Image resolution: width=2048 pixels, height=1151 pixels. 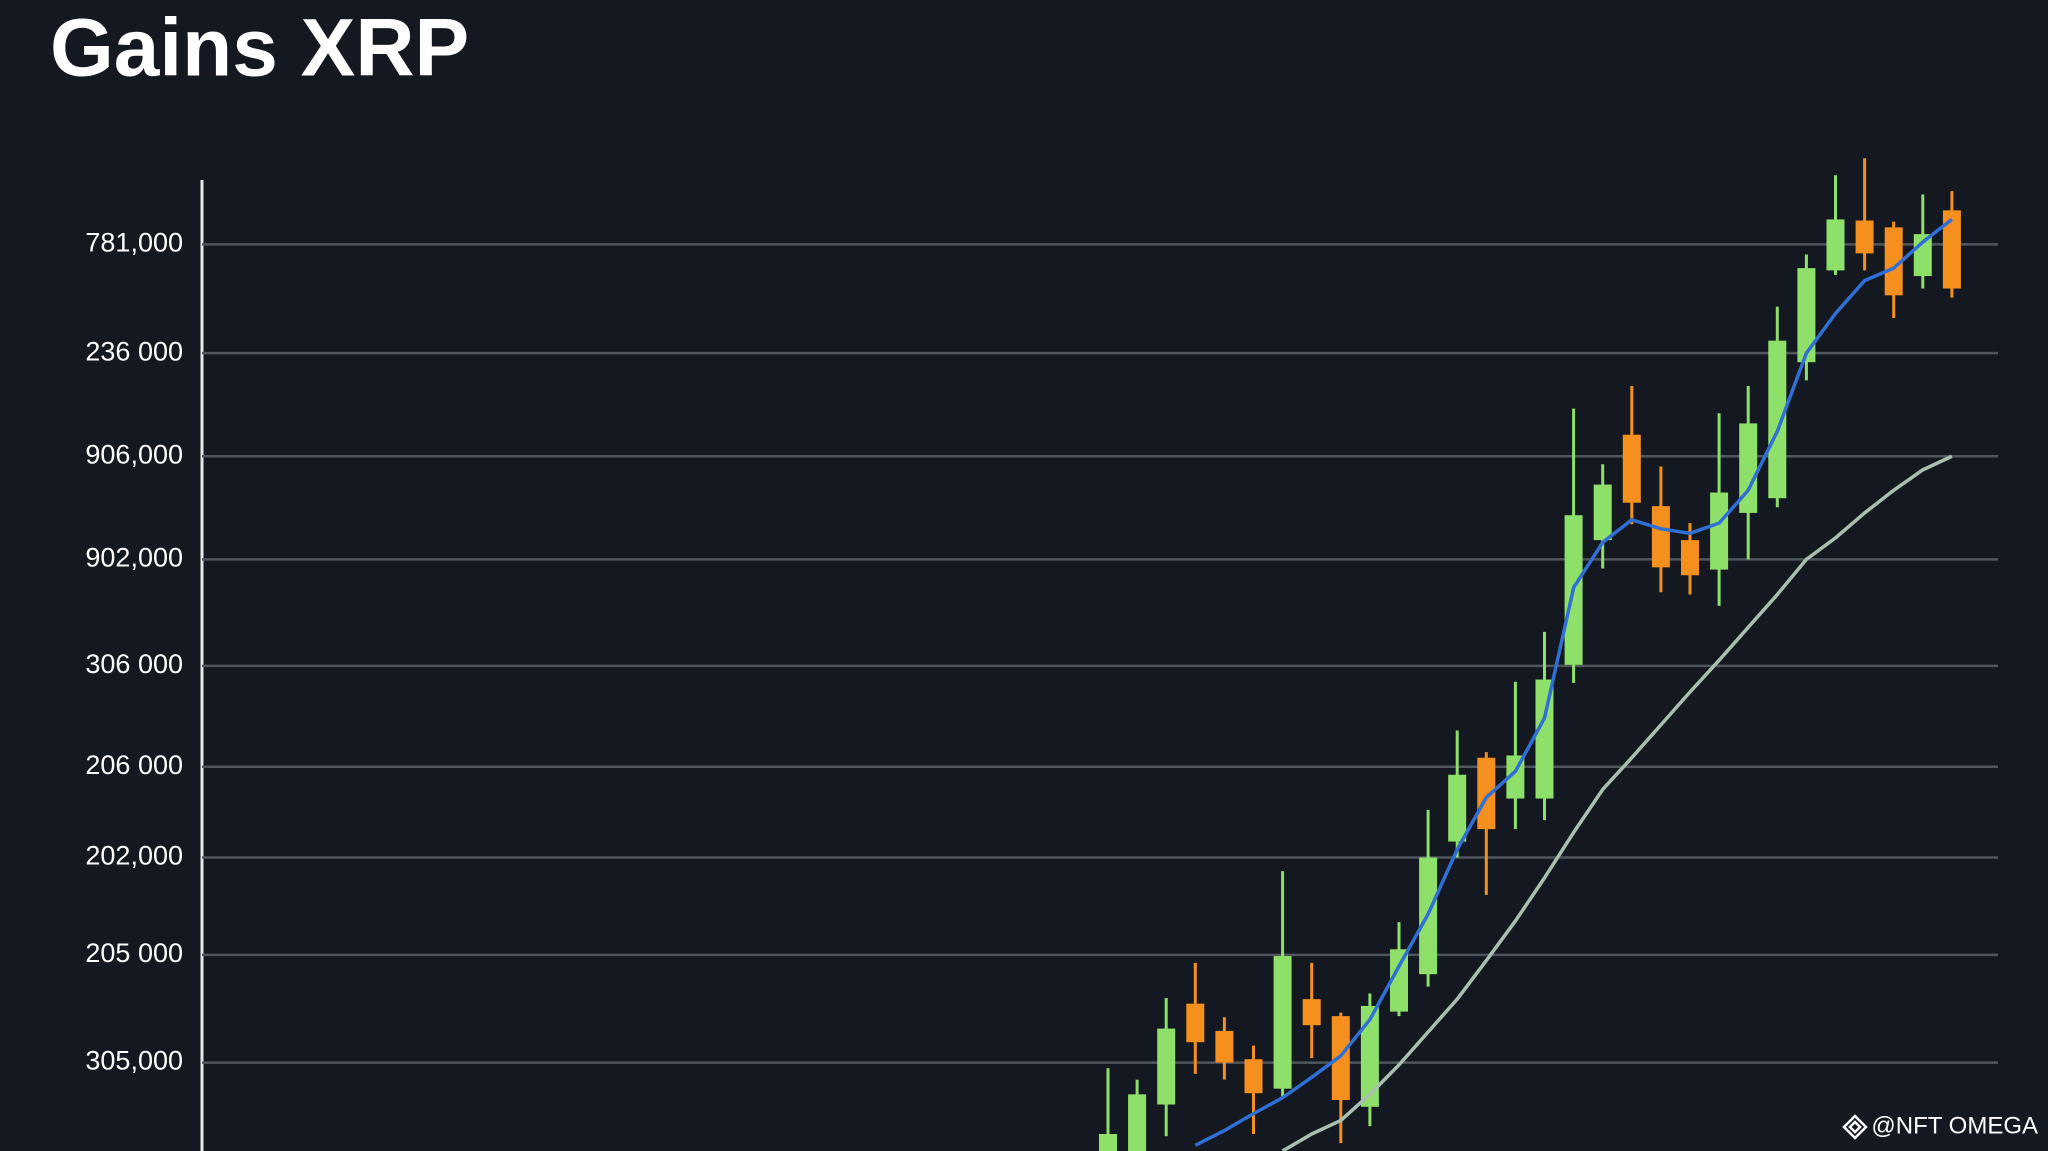 I want to click on watermark-icon, so click(x=1855, y=1127).